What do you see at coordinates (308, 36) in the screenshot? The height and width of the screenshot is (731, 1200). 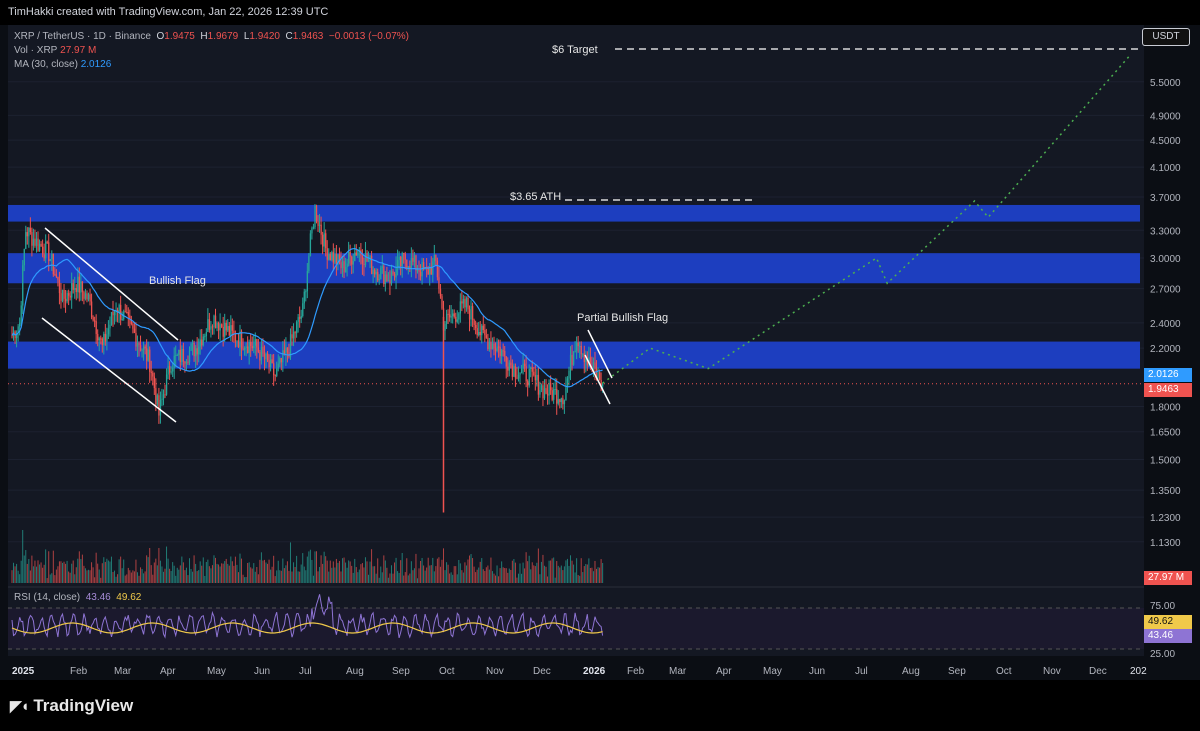 I see `close-value: 1.9463` at bounding box center [308, 36].